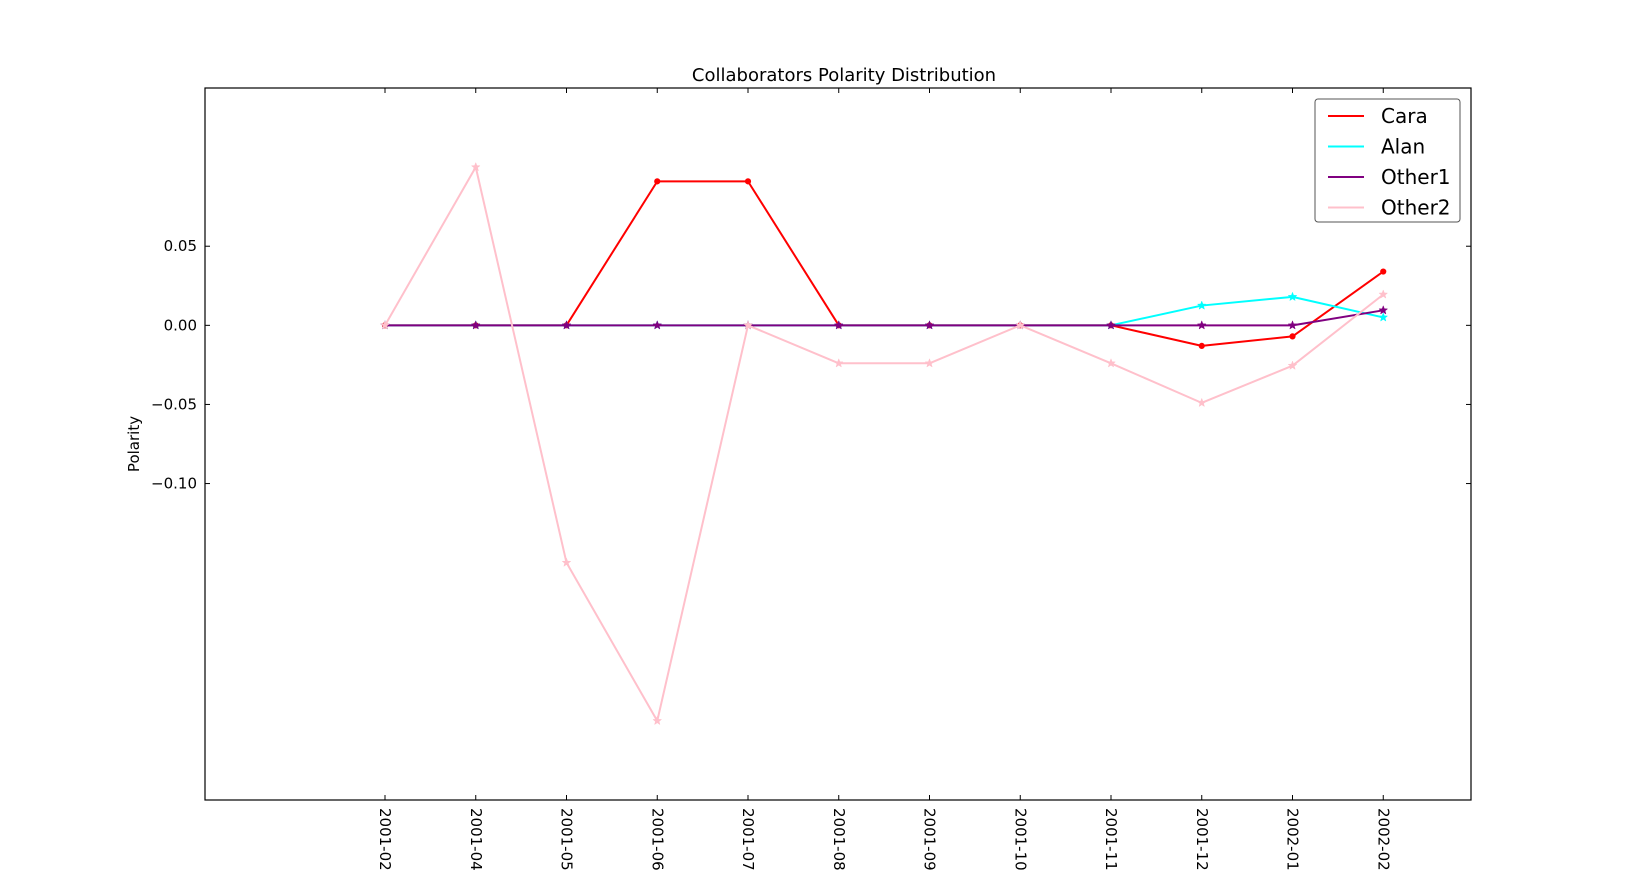 Image resolution: width=1628 pixels, height=887 pixels. Describe the element at coordinates (1404, 116) in the screenshot. I see `legend-label-cara: Cara` at that location.